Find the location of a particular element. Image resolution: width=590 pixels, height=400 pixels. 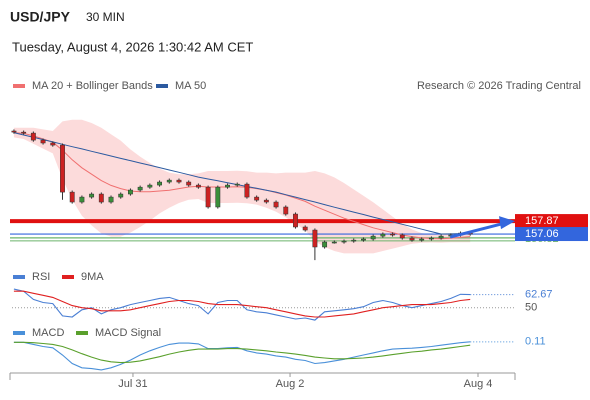

x-tick-label: Aug 2 is located at coordinates (290, 384).